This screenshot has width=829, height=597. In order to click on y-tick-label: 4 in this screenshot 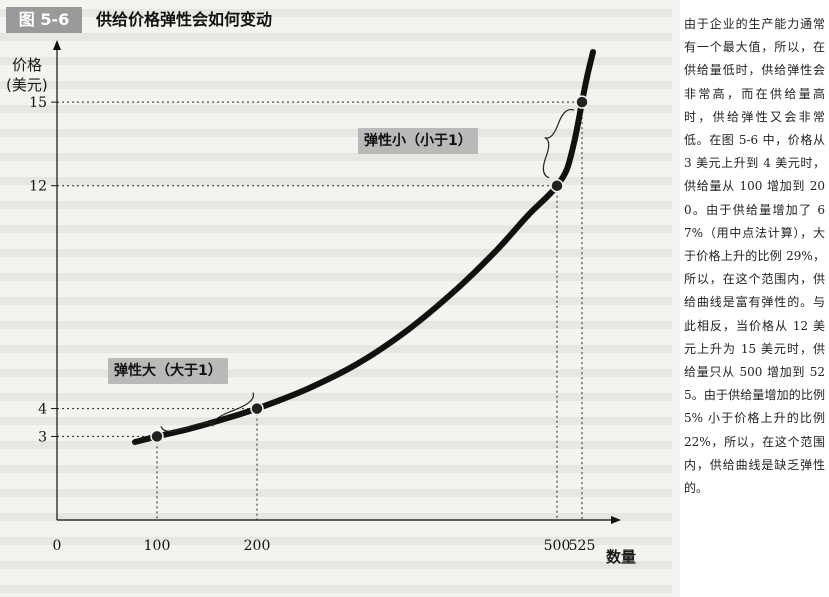, I will do `click(42, 410)`.